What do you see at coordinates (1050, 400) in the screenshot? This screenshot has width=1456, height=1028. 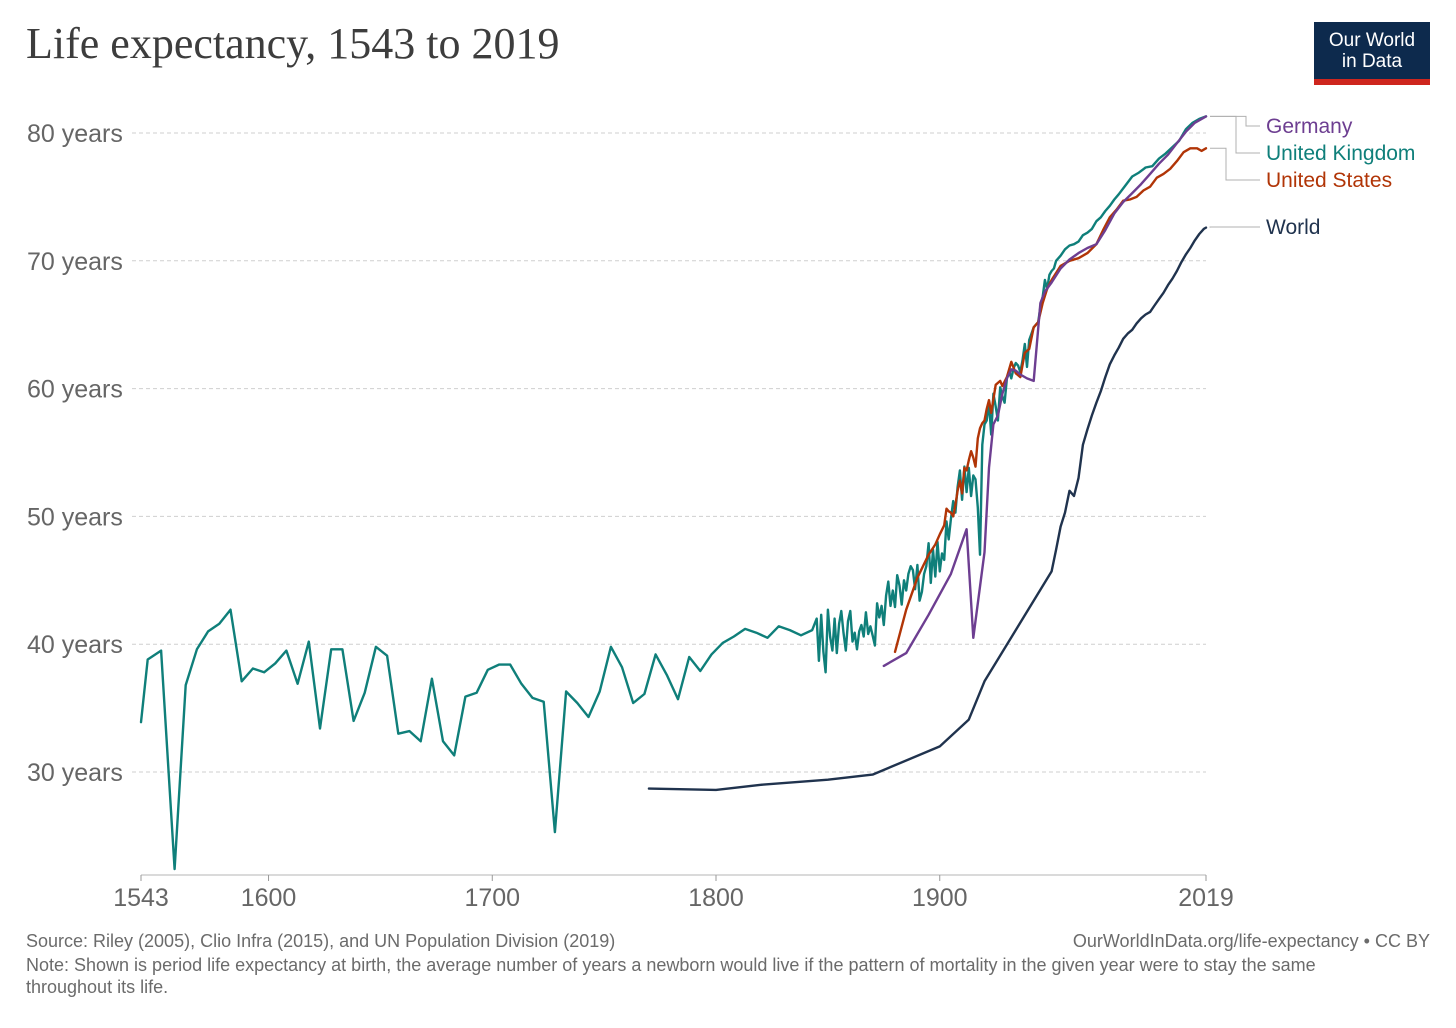 I see `series-line-united-states` at bounding box center [1050, 400].